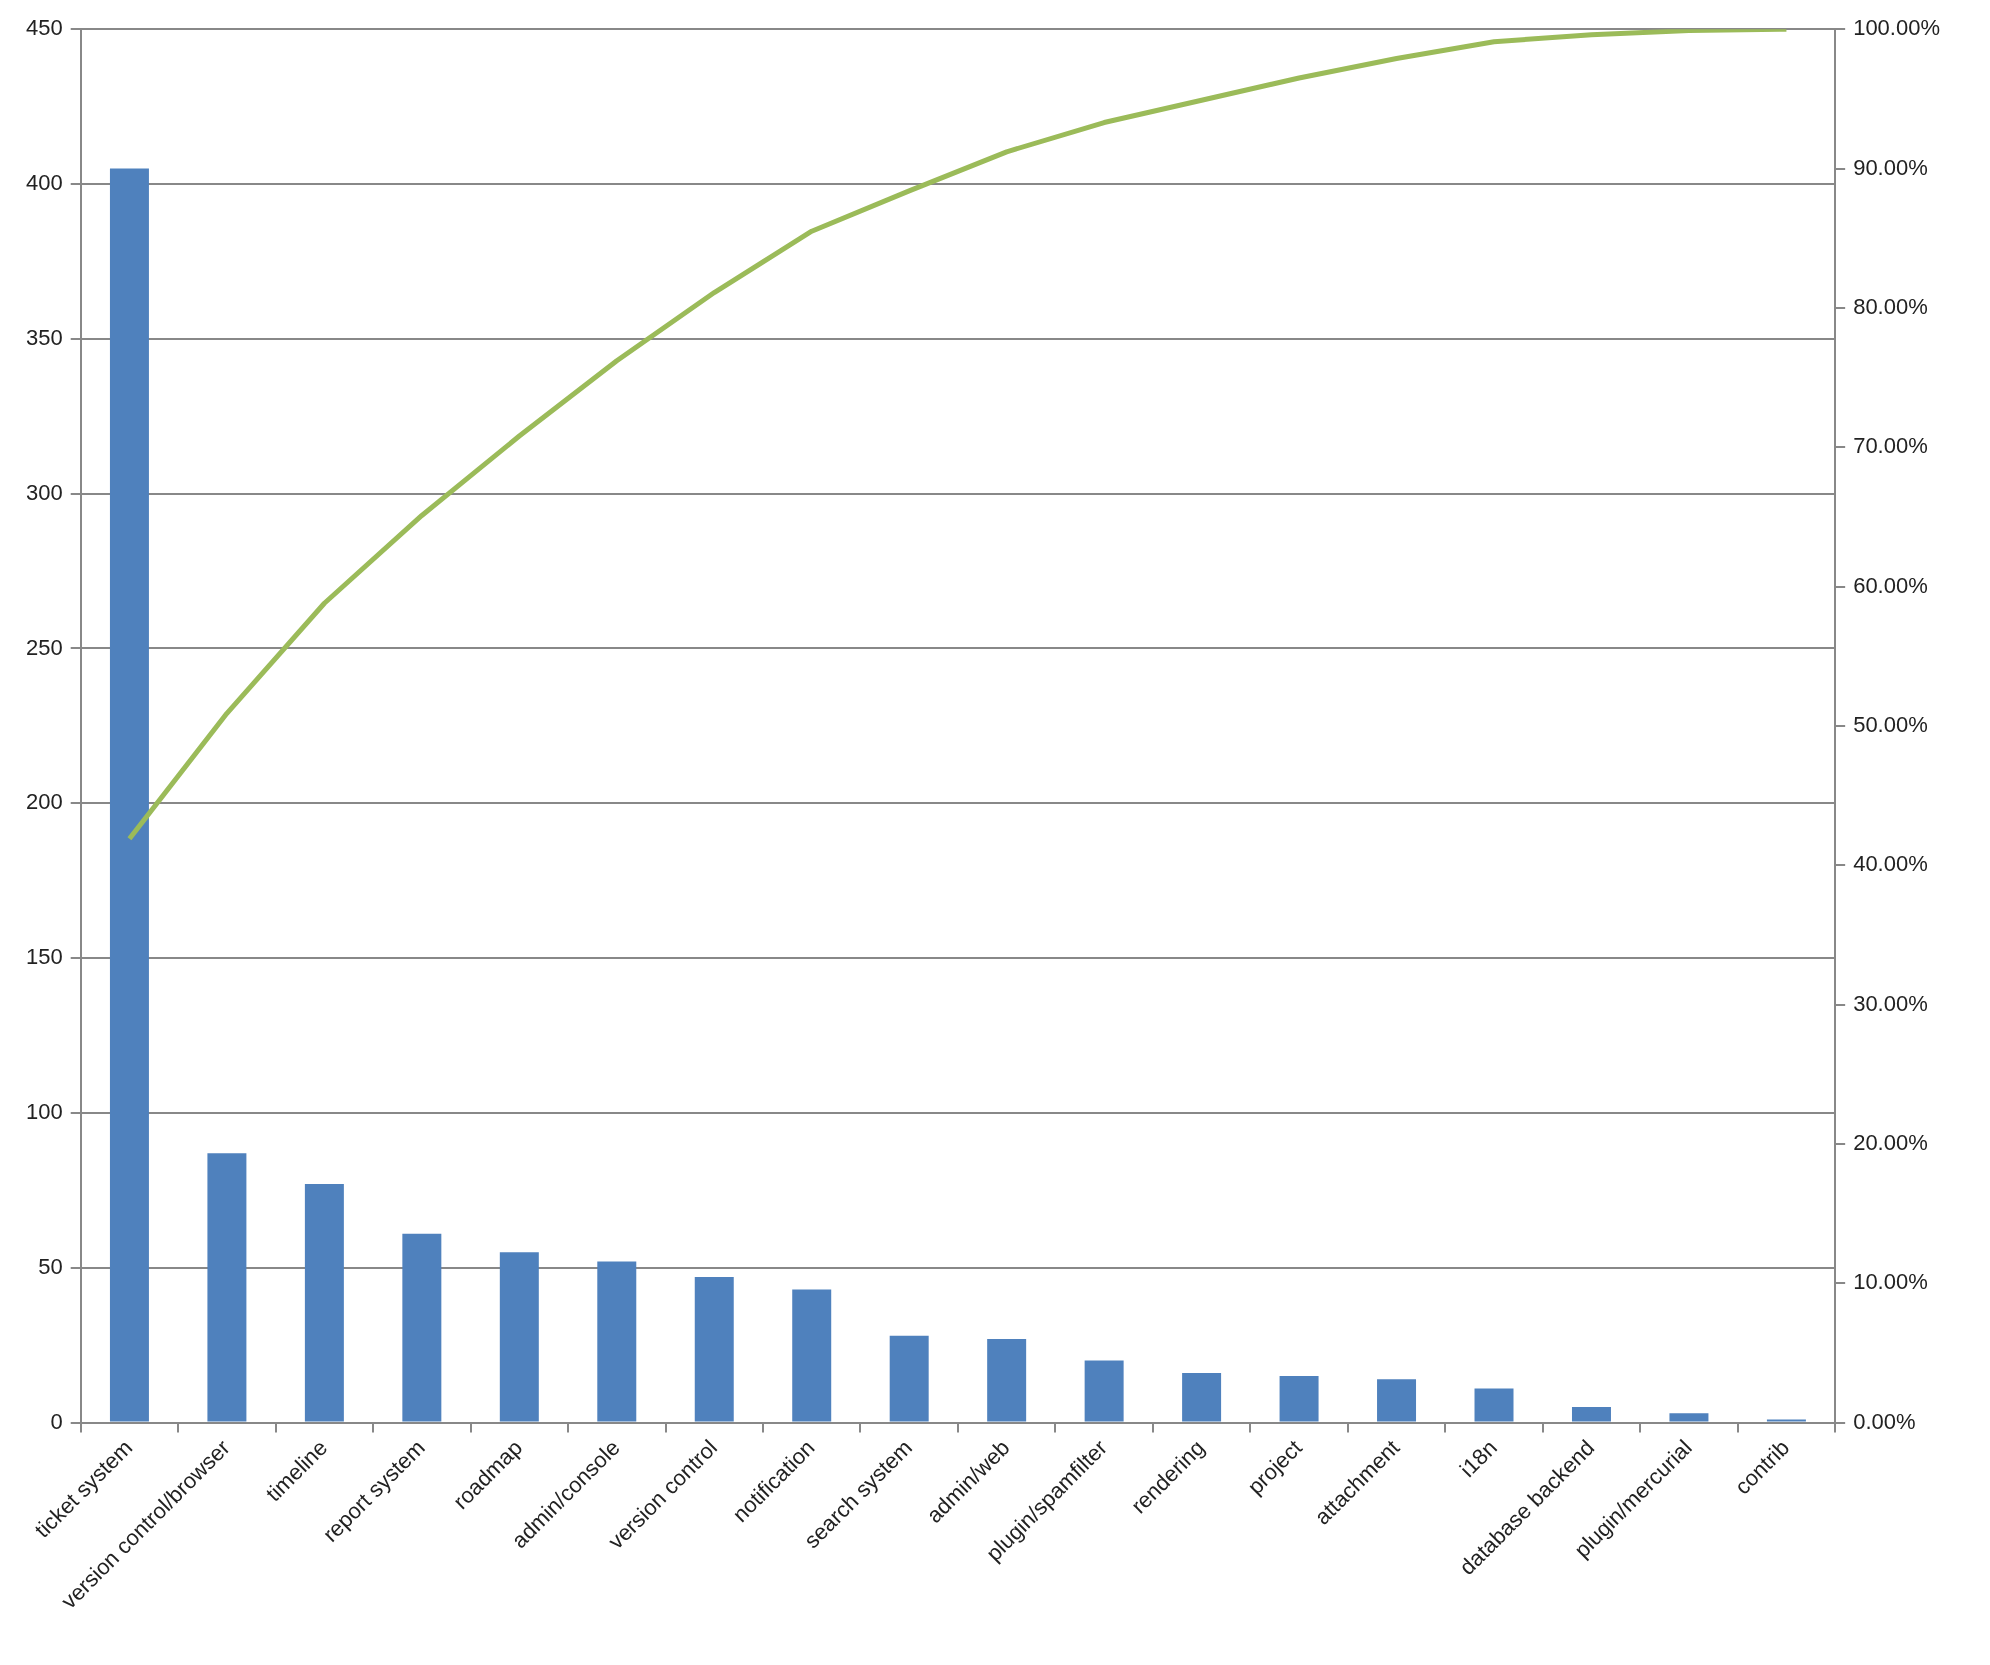 This screenshot has width=1990, height=1665. What do you see at coordinates (1890, 167) in the screenshot?
I see `y2-tick-label: 90.00%` at bounding box center [1890, 167].